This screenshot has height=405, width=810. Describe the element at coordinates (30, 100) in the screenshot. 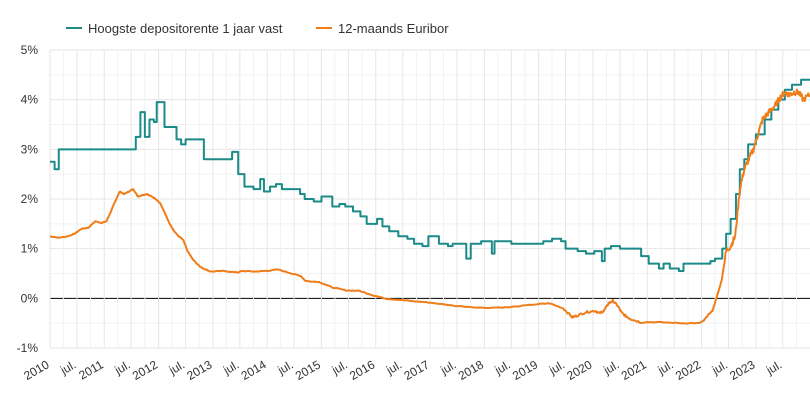

I see `y-tick-label: 4%` at that location.